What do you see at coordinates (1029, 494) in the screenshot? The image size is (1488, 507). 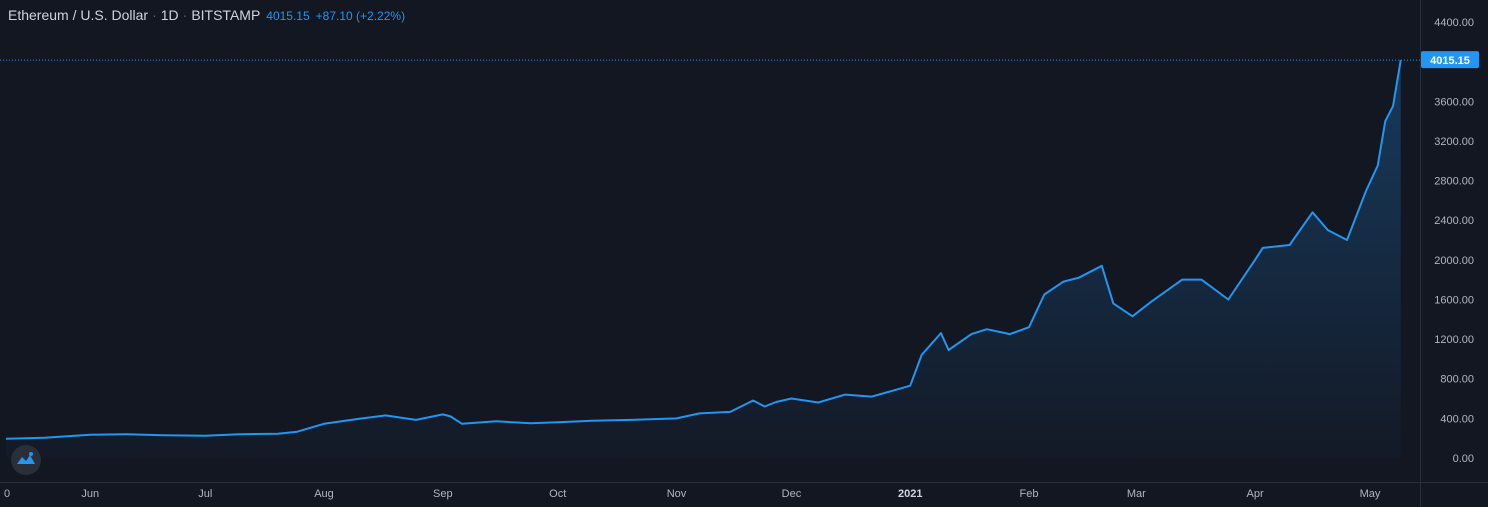 I see `x-tick-label: Feb` at bounding box center [1029, 494].